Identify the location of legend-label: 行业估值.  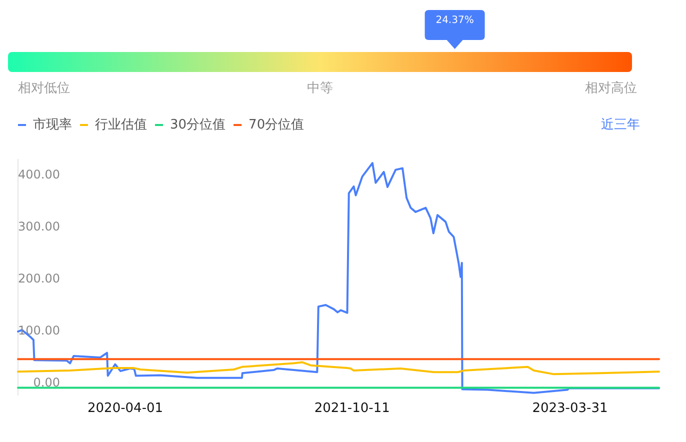
(121, 125).